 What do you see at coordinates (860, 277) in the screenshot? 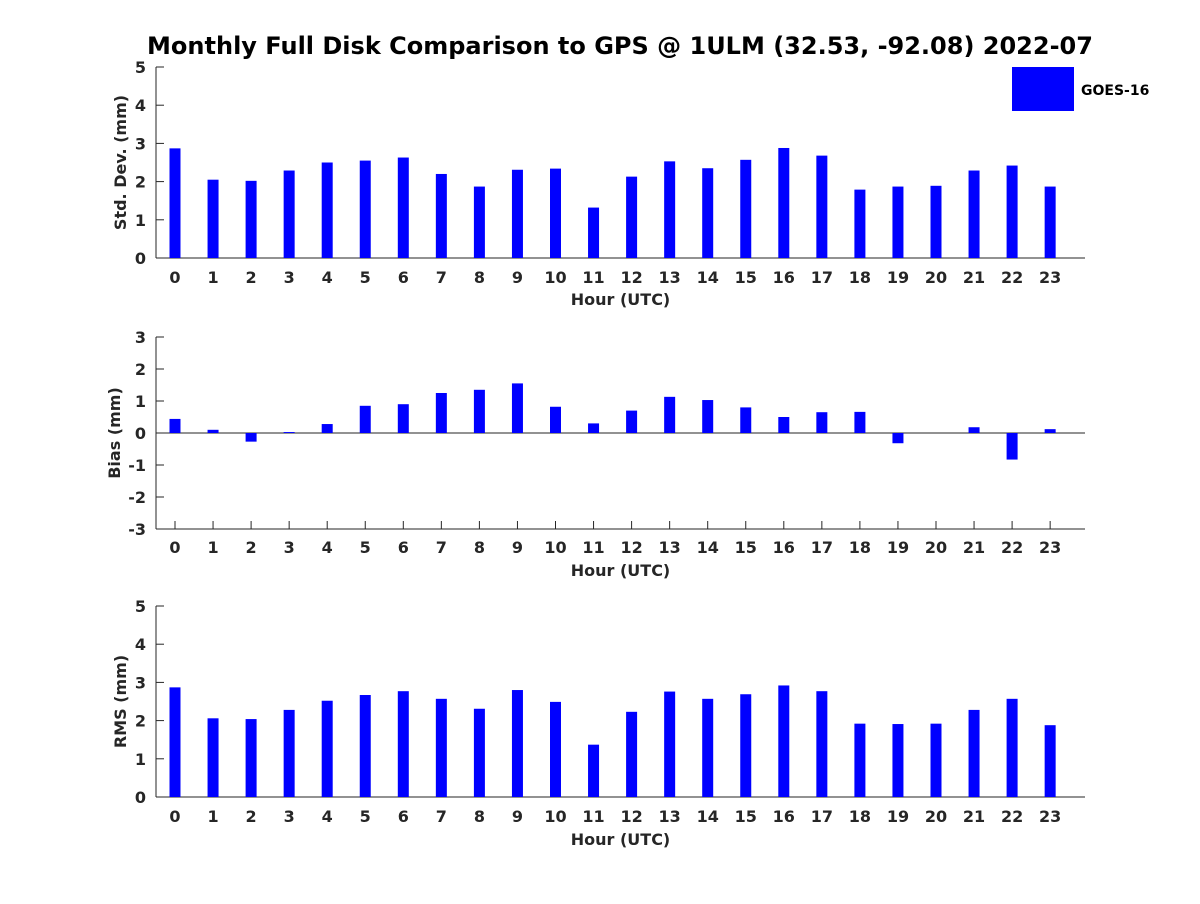
I see `x-tick-label: 18` at bounding box center [860, 277].